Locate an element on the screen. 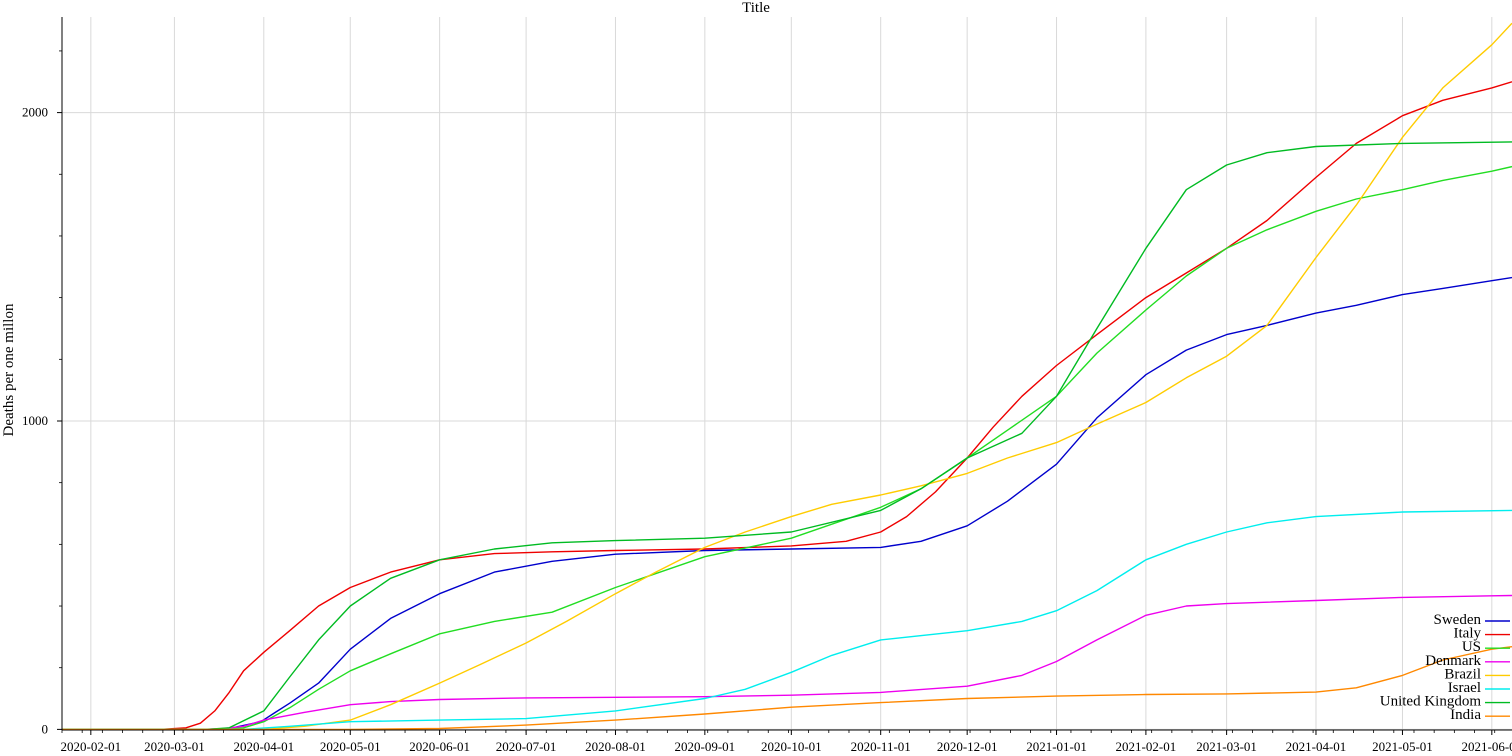 This screenshot has height=756, width=1512. legend-label-sweden: Sweden is located at coordinates (1458, 620).